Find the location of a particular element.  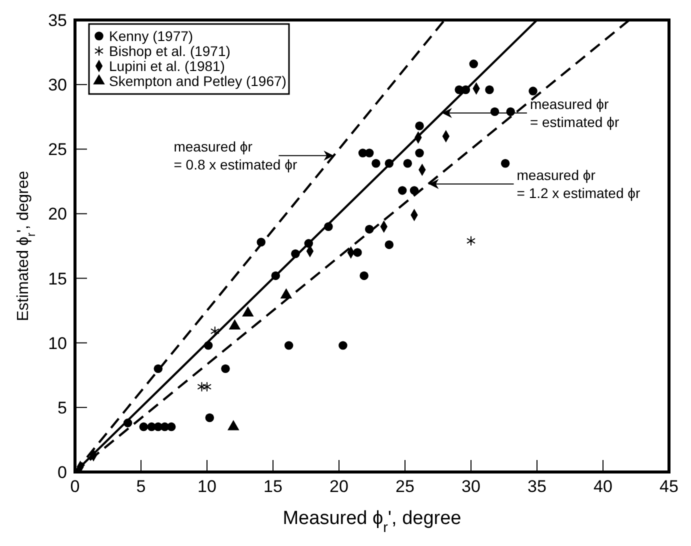

x-tick-label: 40 is located at coordinates (603, 486).